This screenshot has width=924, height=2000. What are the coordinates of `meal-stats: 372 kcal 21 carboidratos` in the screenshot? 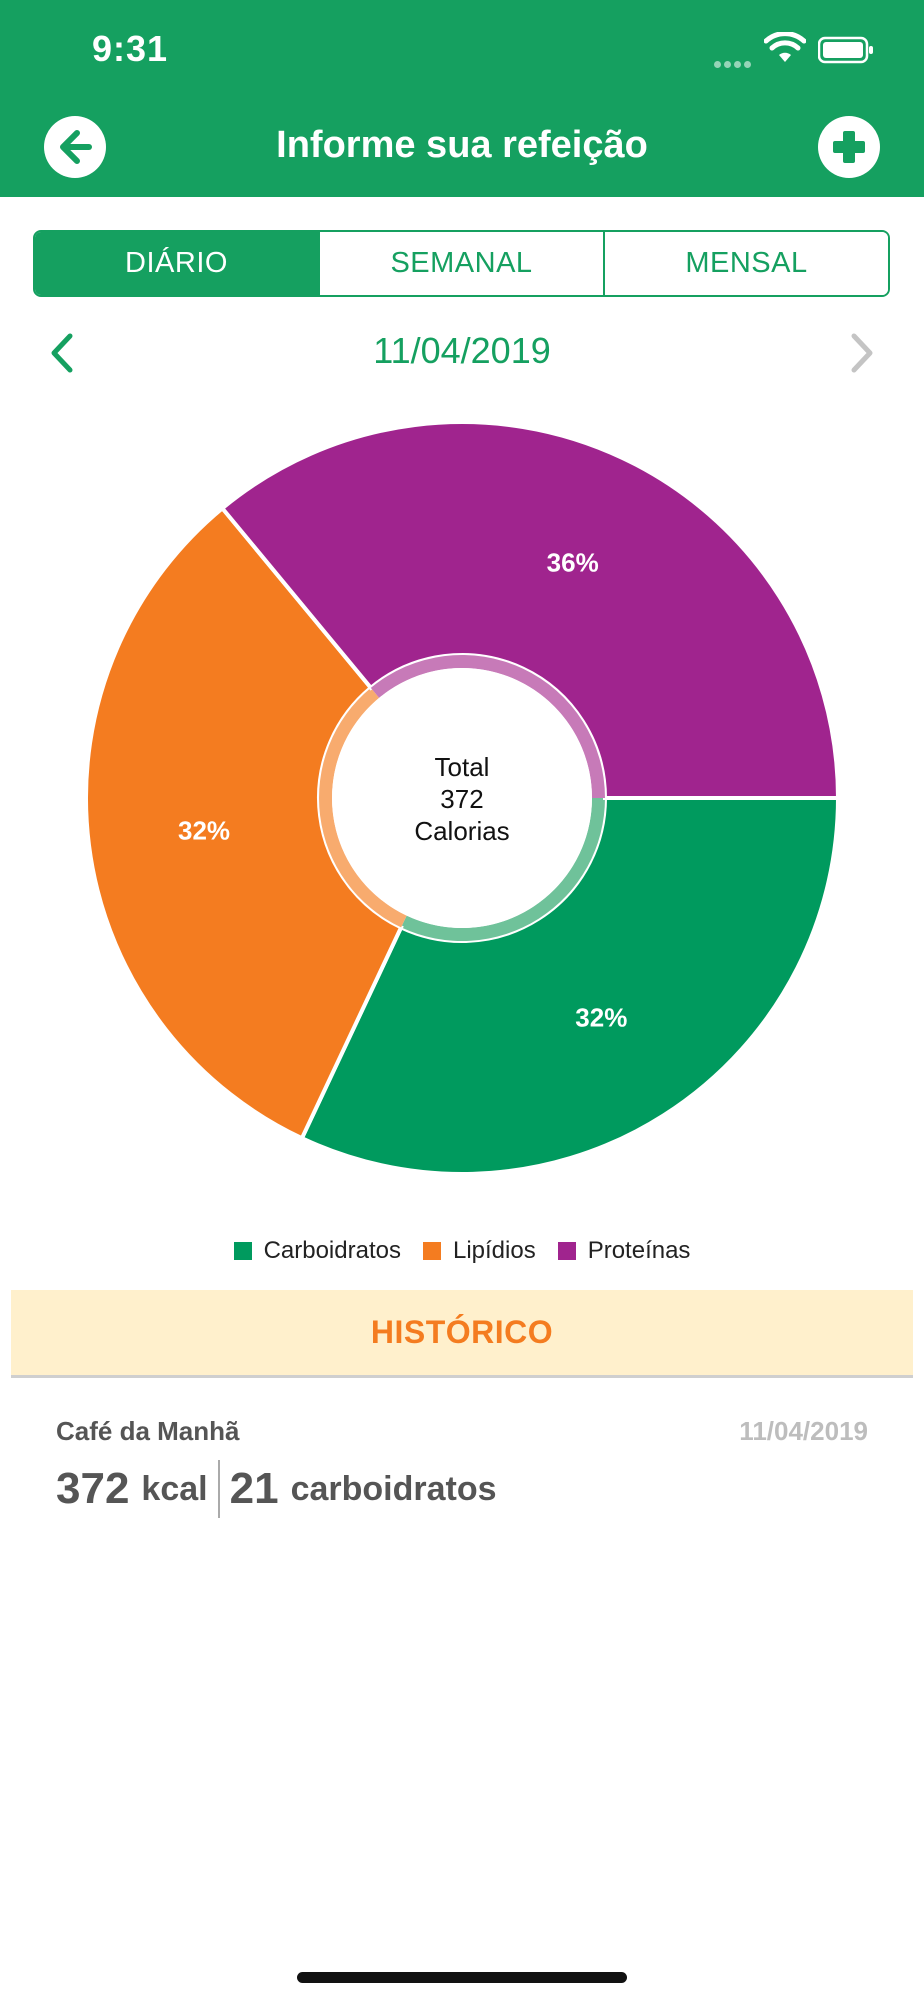 It's located at (276, 1489).